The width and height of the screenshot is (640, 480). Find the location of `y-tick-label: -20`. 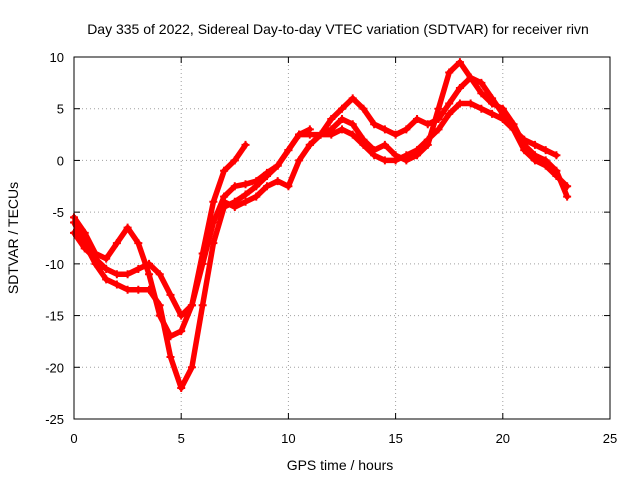

y-tick-label: -20 is located at coordinates (54, 367).